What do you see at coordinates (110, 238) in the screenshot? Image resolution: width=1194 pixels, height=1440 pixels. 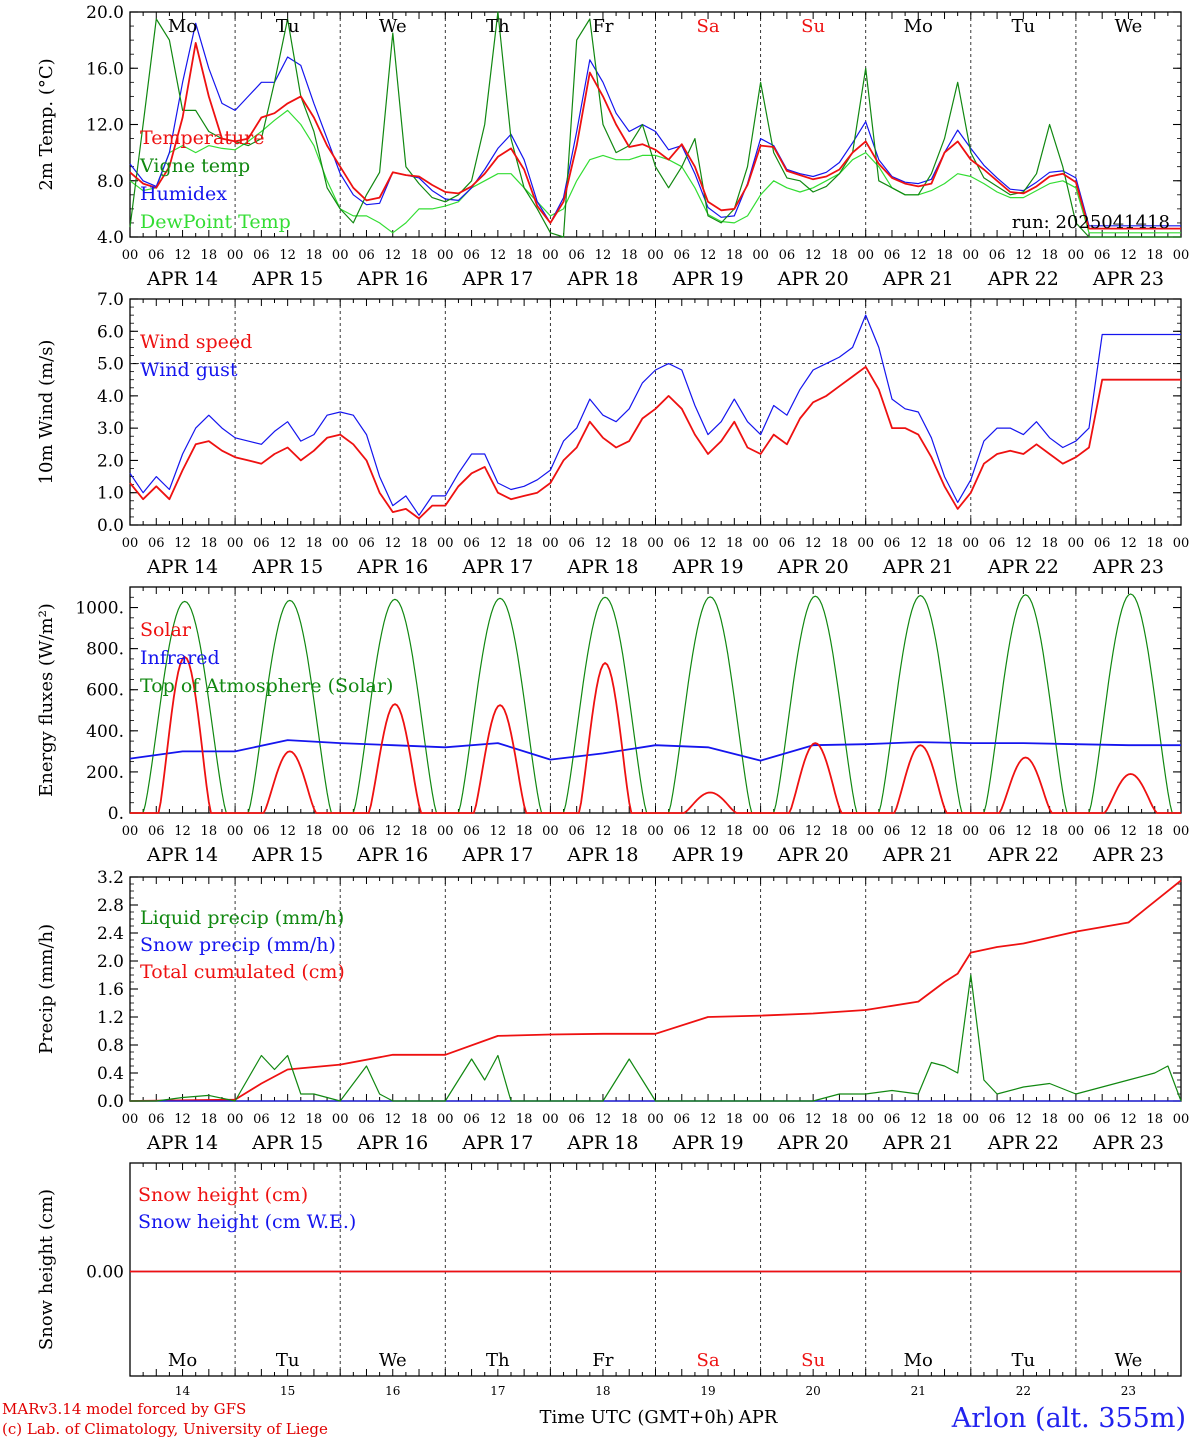 I see `y-tick-label: 4.0` at bounding box center [110, 238].